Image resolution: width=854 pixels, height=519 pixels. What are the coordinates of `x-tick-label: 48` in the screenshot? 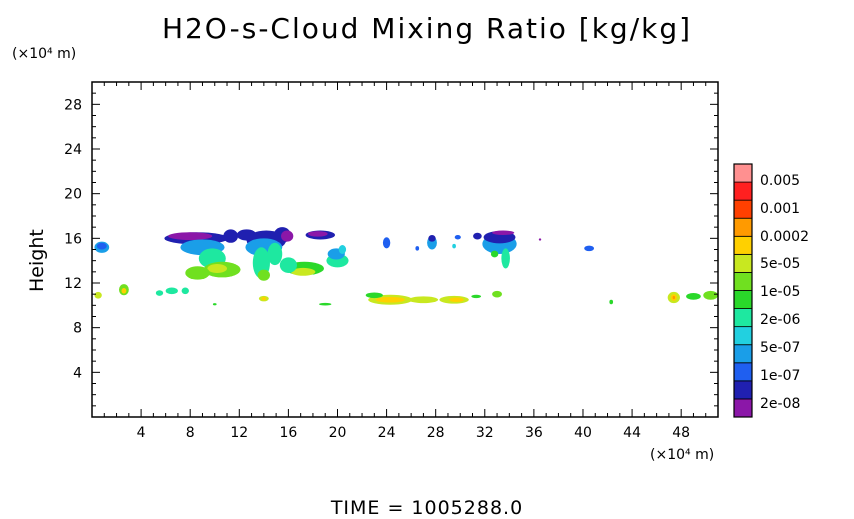 It's located at (681, 433).